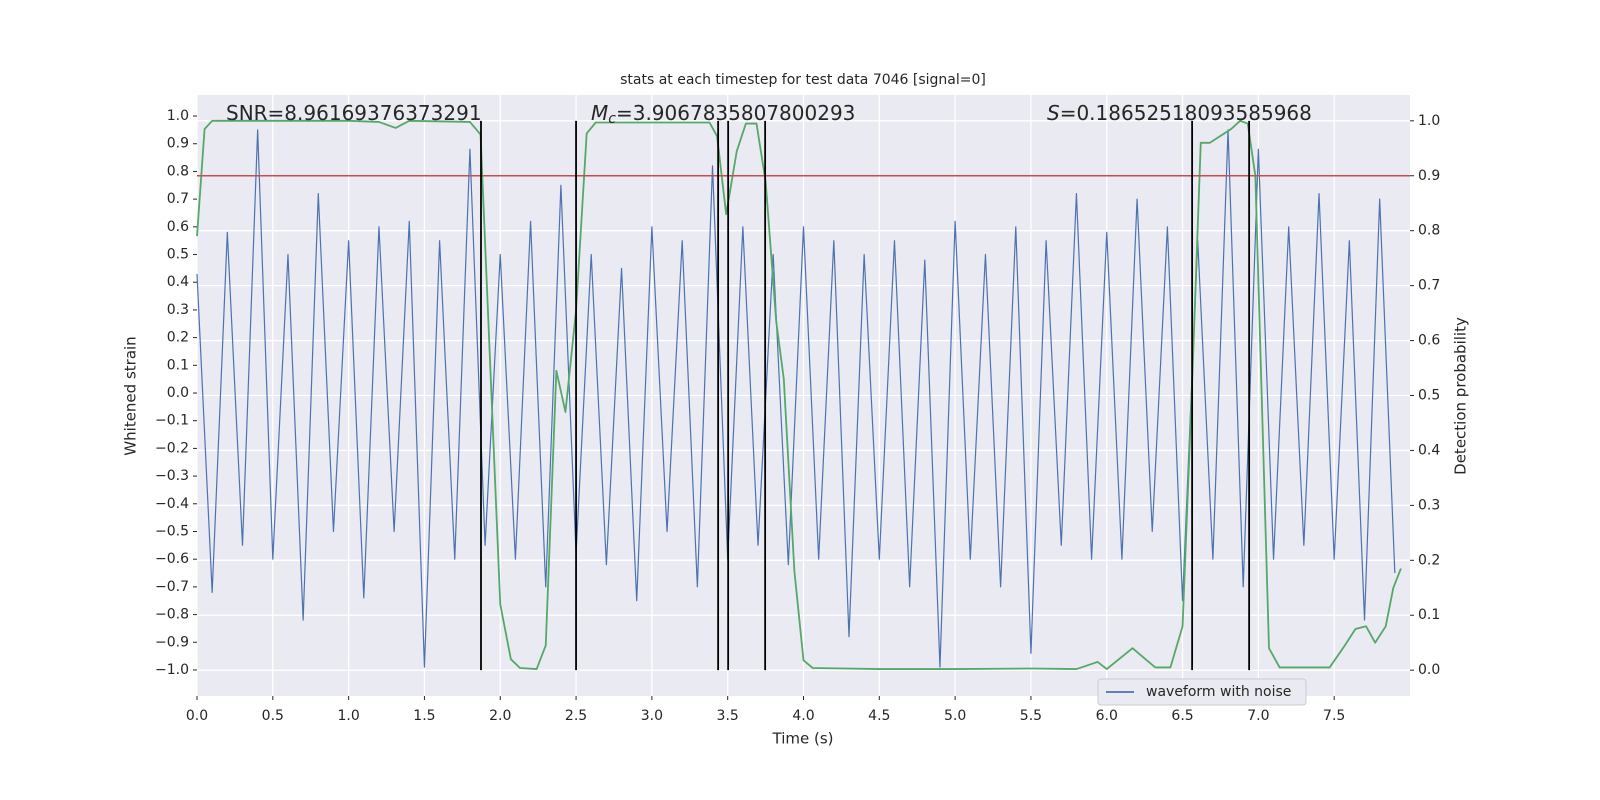  What do you see at coordinates (172, 670) in the screenshot?
I see `y-tick-label: −1.0` at bounding box center [172, 670].